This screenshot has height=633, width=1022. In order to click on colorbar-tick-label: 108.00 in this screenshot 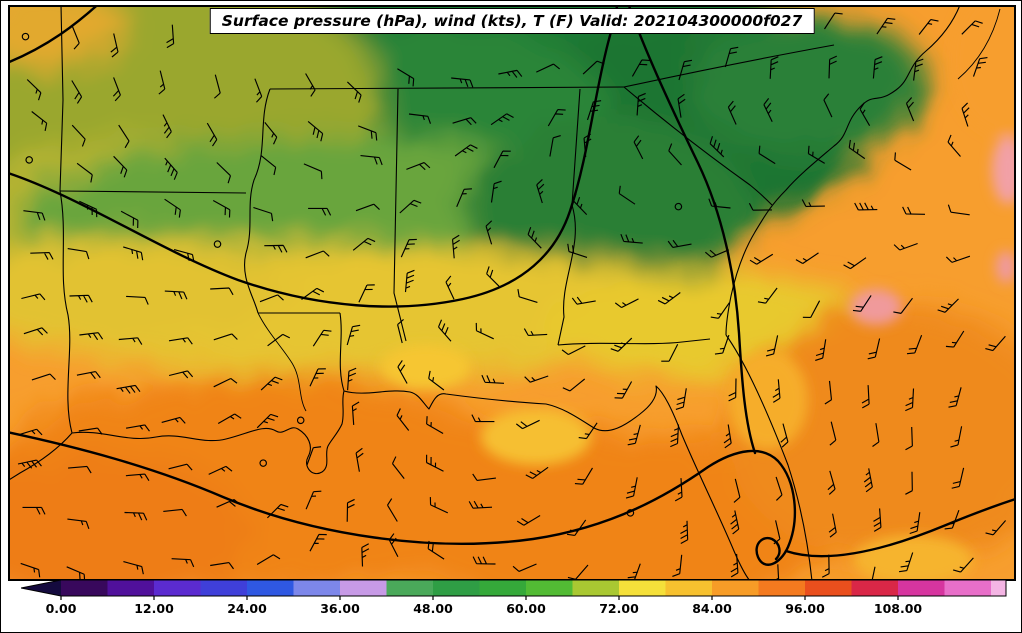, I will do `click(898, 608)`.